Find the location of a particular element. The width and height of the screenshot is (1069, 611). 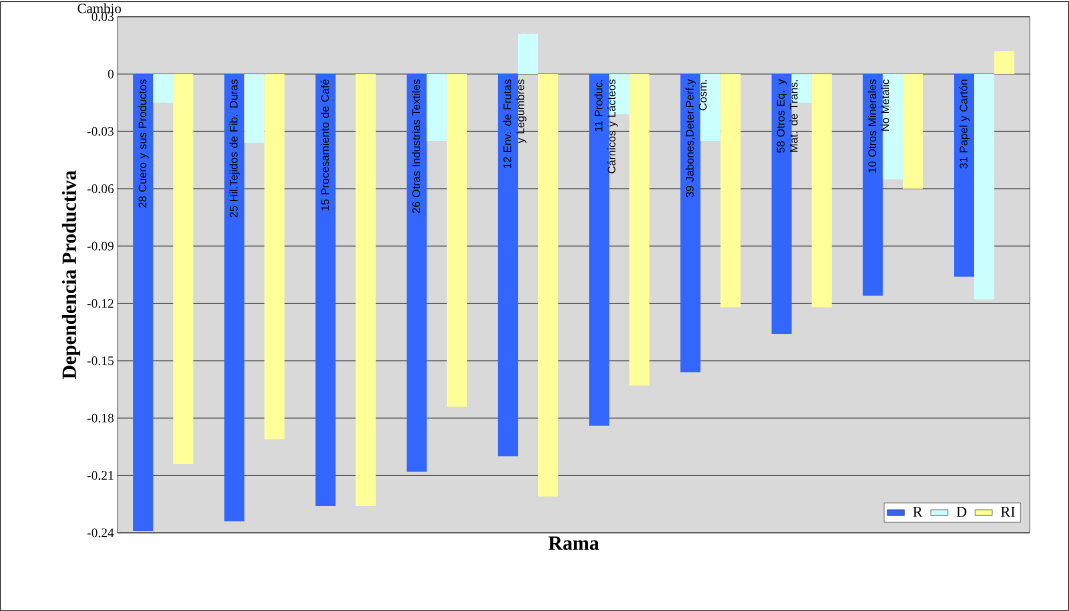

y-tick-label: -0.03 is located at coordinates (100, 131).